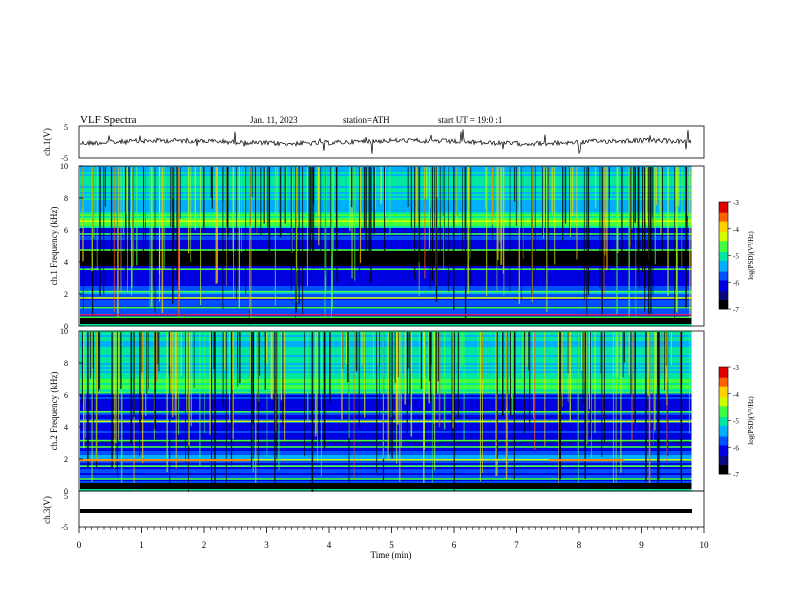  What do you see at coordinates (736, 257) in the screenshot?
I see `colorbar-tick-label: -5` at bounding box center [736, 257].